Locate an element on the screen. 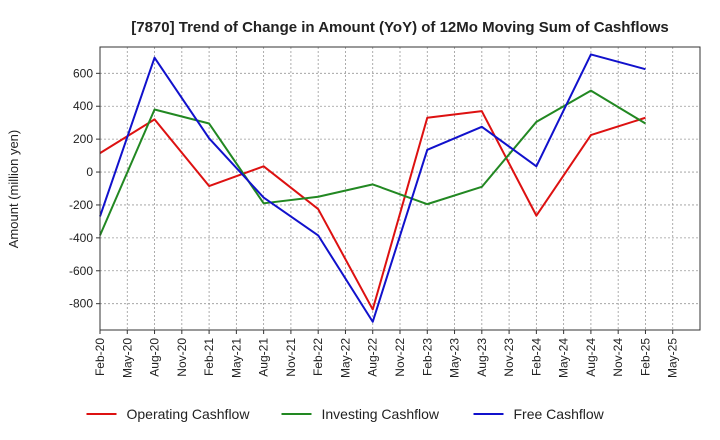  x-tick-label: May-22 is located at coordinates (345, 358).